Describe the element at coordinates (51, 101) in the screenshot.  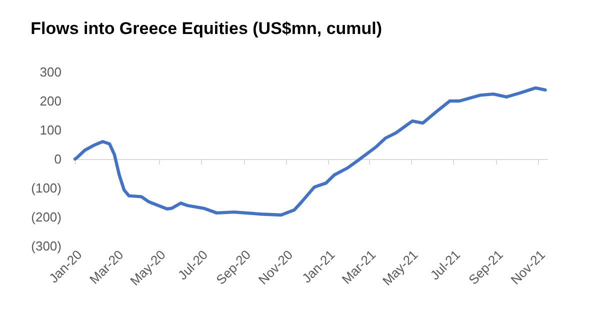
I see `y-tick-label: 200` at that location.